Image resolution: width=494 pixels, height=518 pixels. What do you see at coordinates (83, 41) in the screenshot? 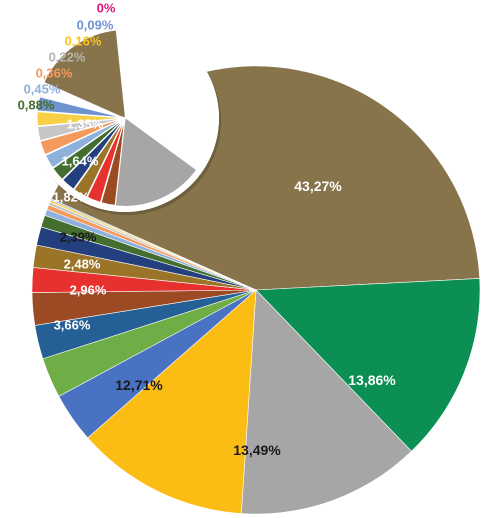
I see `data-label: 0,16%` at bounding box center [83, 41].